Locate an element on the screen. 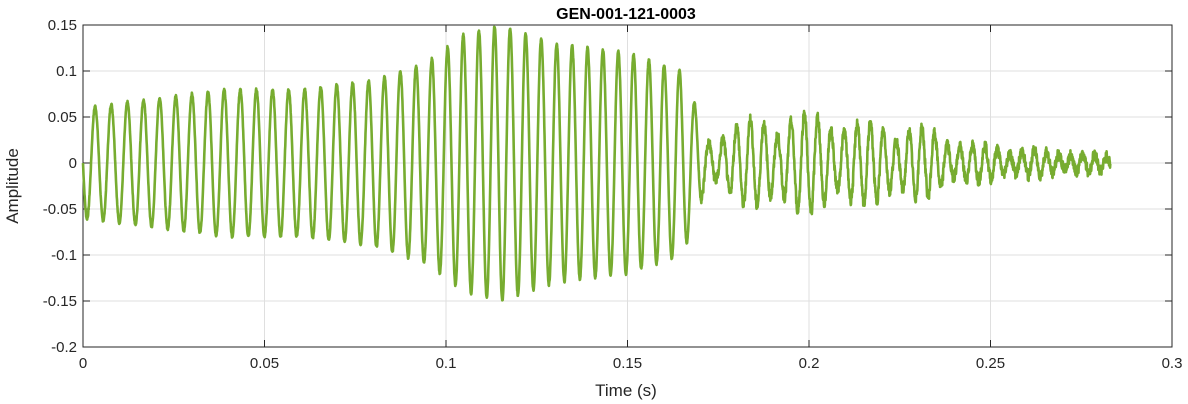 This screenshot has height=404, width=1188. x-tick-label: 0 is located at coordinates (83, 363).